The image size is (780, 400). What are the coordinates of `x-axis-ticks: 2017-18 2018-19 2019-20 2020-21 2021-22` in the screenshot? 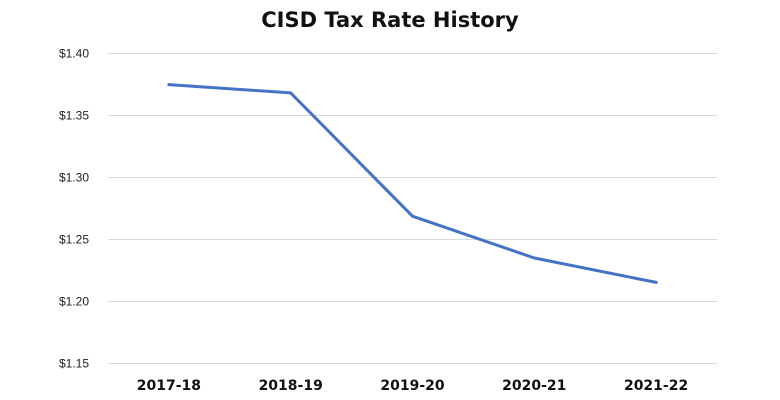 It's located at (412, 386).